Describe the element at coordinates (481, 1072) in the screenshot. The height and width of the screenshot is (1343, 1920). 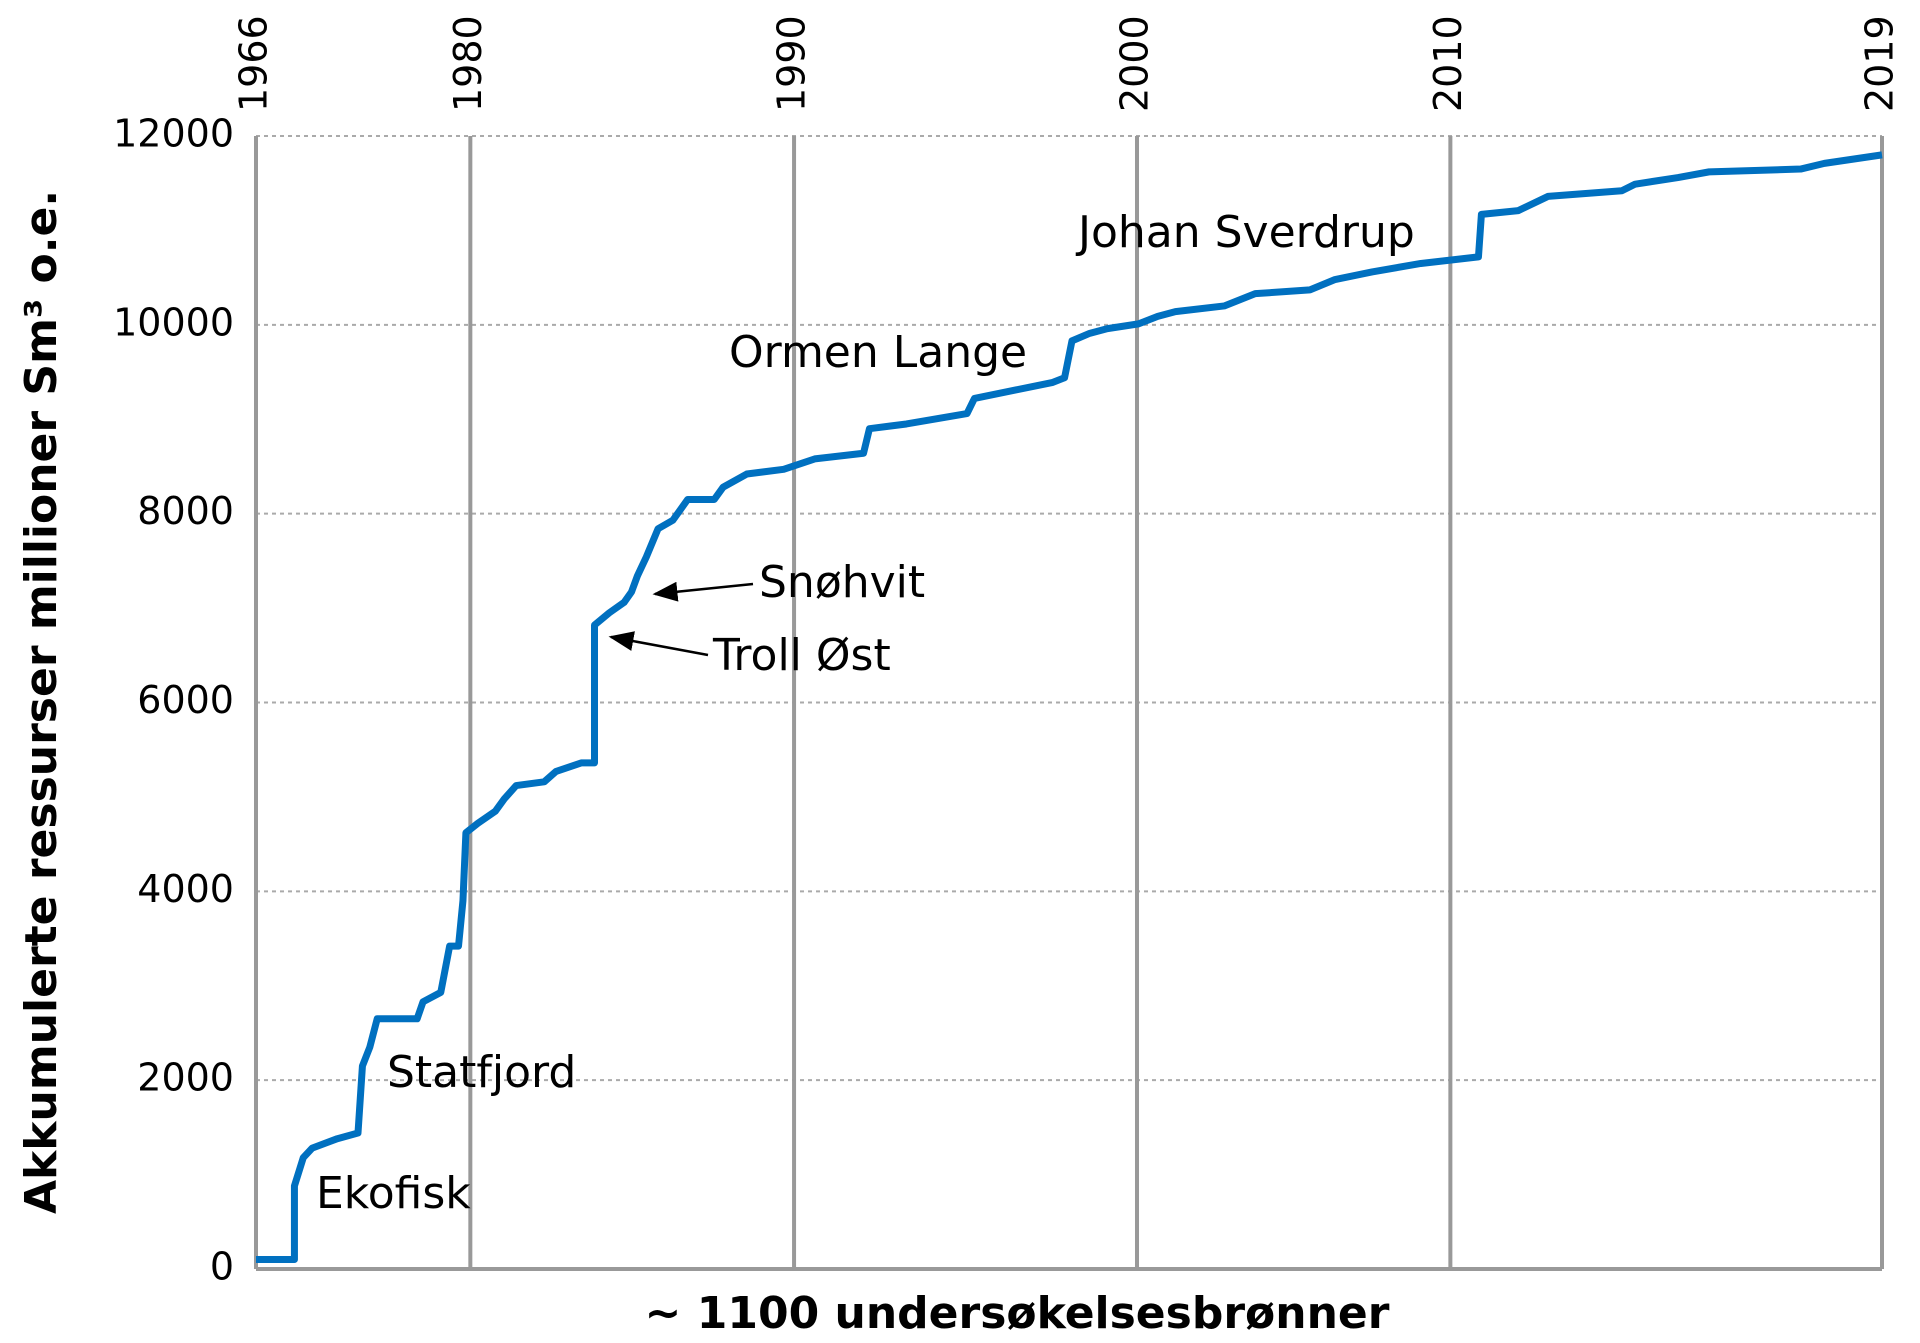
I see `annotation: Statfjord` at that location.